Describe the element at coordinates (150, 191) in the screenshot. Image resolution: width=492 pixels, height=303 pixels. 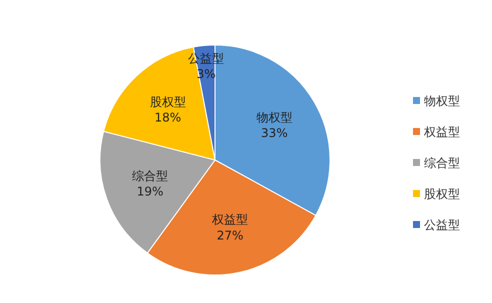
I see `data-label: 19%` at that location.